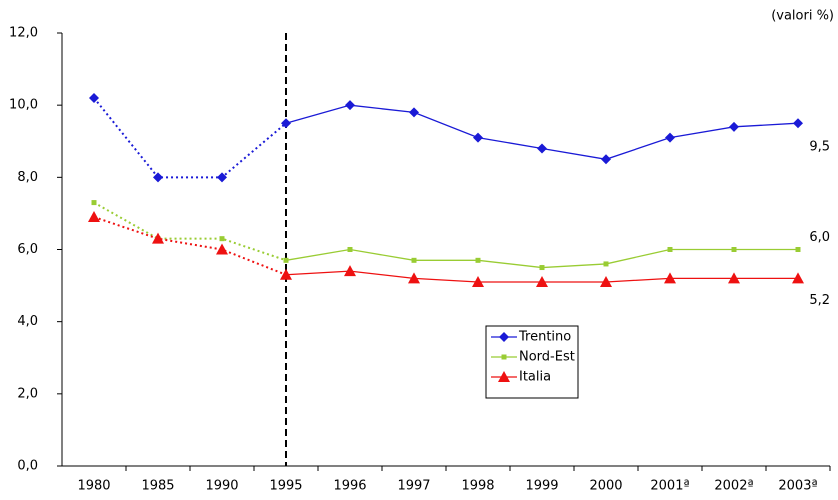 The image size is (838, 500). I want to click on x-tick-label: 2000, so click(605, 486).